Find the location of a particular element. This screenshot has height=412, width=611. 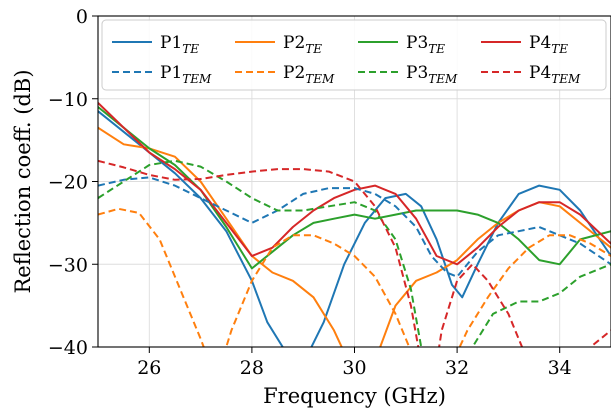

y-tick-label: −20 is located at coordinates (68, 183).